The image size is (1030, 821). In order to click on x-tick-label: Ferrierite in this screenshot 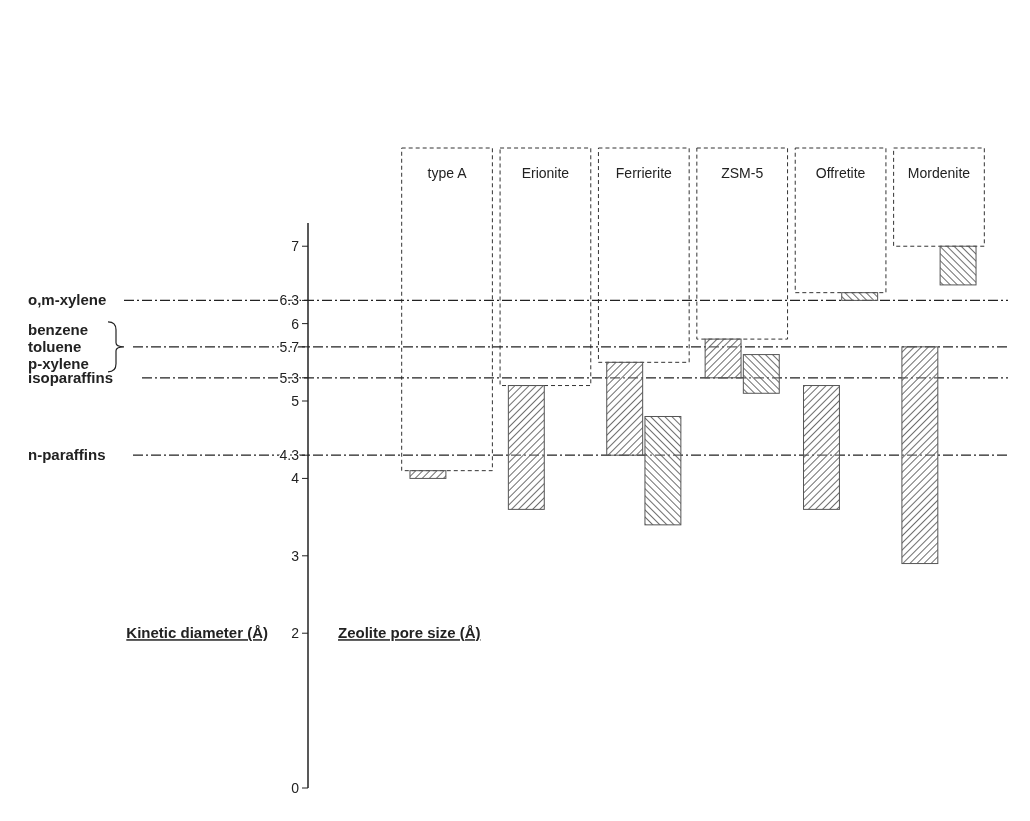, I will do `click(644, 173)`.